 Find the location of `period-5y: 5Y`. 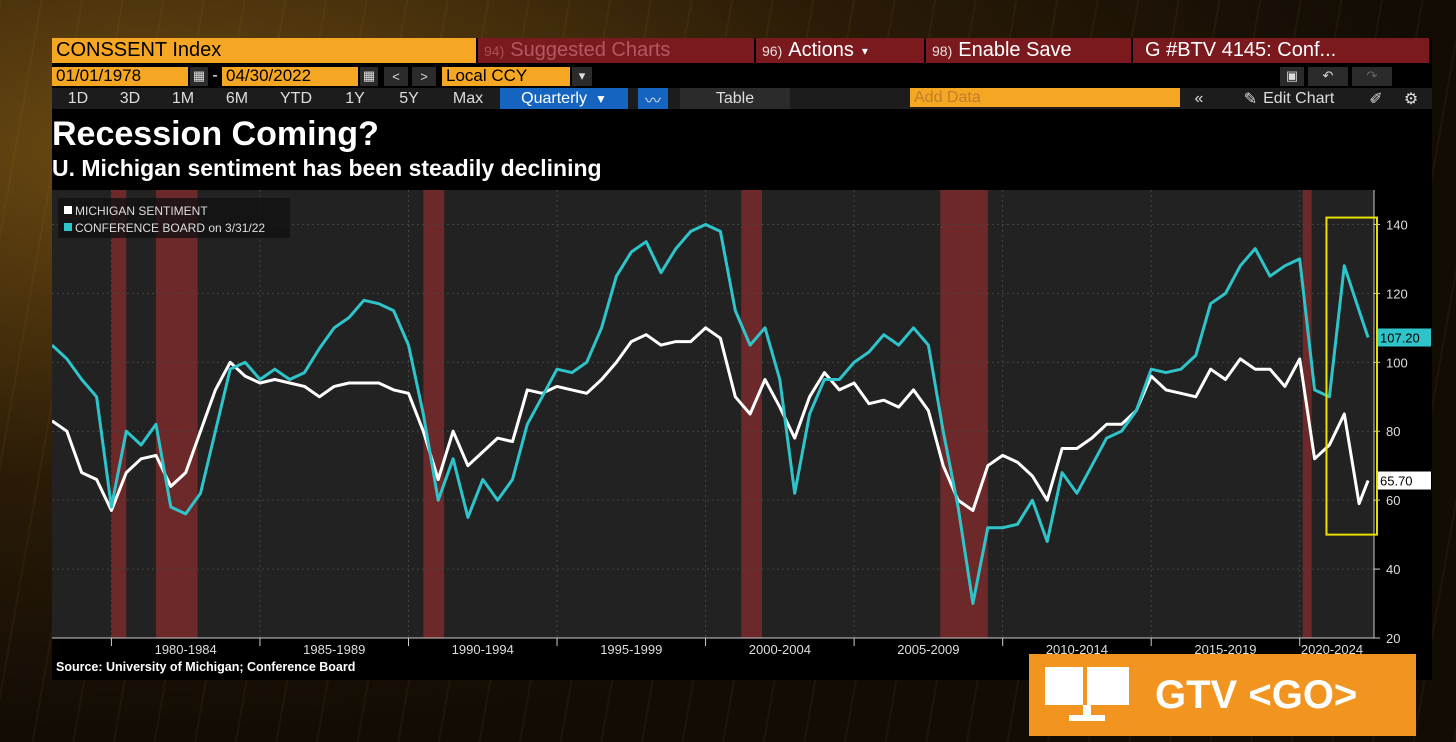

period-5y: 5Y is located at coordinates (409, 98).